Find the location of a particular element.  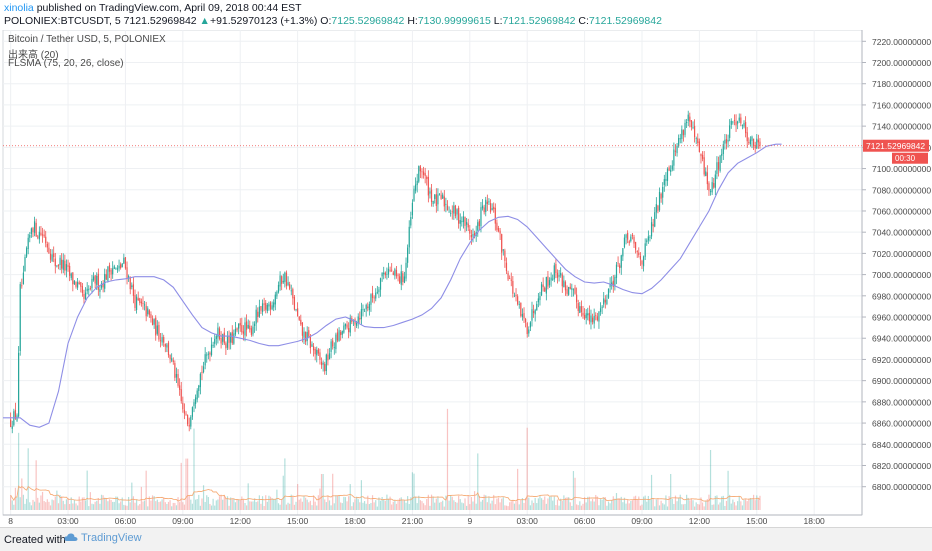

last-price: 7121.52969842 is located at coordinates (160, 21).